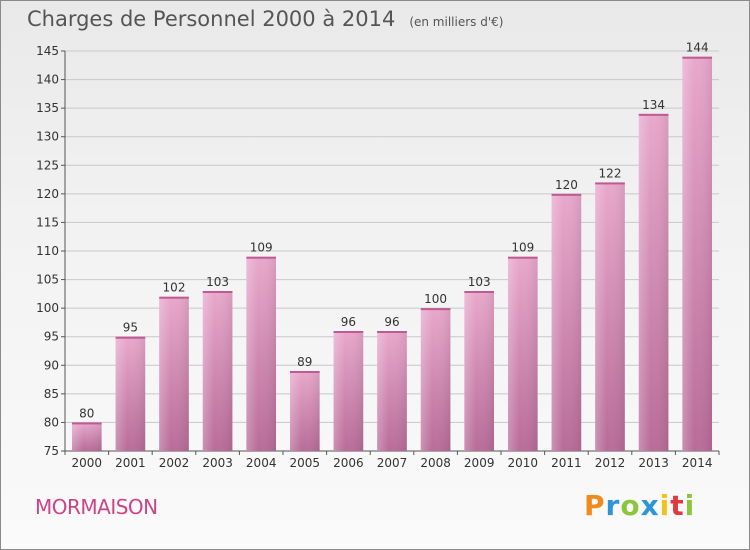  I want to click on bar-2003: 103, so click(217, 363).